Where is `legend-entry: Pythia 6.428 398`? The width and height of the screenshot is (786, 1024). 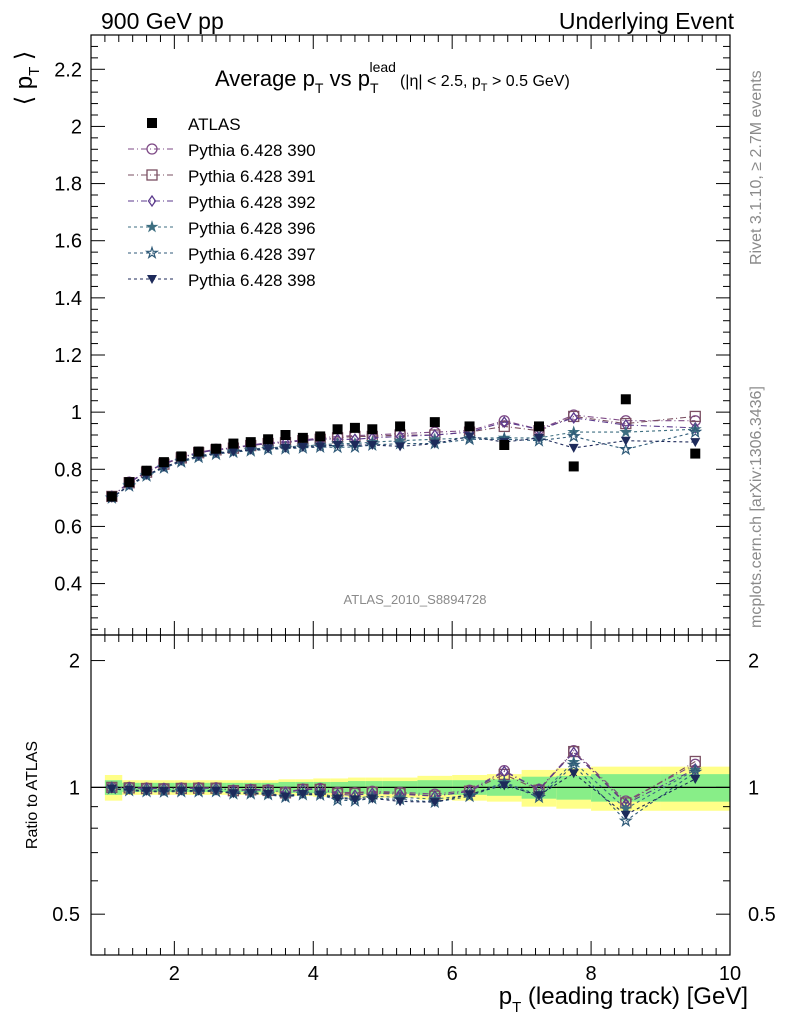 legend-entry: Pythia 6.428 398 is located at coordinates (222, 280).